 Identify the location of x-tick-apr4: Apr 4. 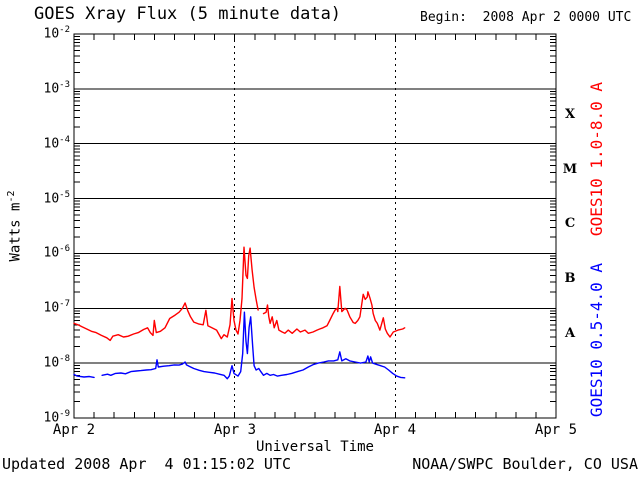
(395, 430).